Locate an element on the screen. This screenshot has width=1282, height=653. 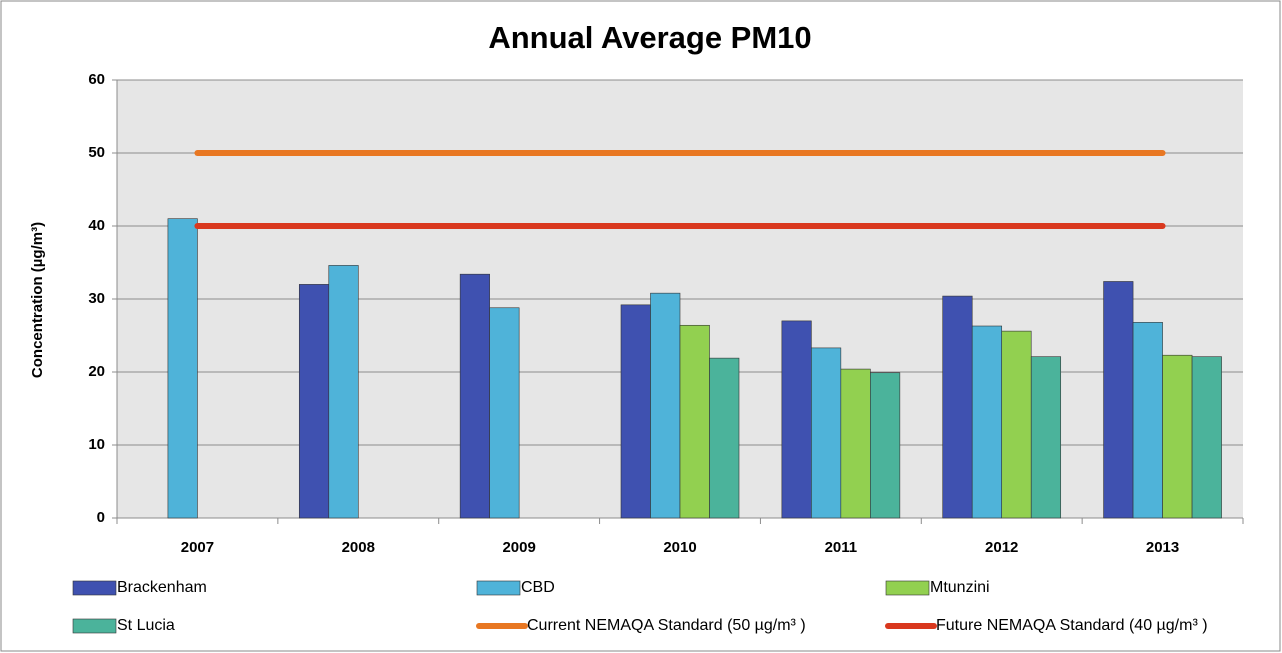
y-tick-label: 10 is located at coordinates (96, 444).